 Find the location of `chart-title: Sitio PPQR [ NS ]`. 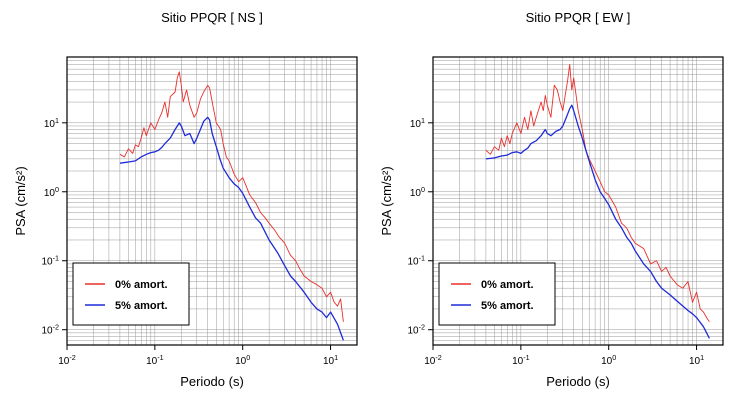

chart-title: Sitio PPQR [ NS ] is located at coordinates (212, 17).